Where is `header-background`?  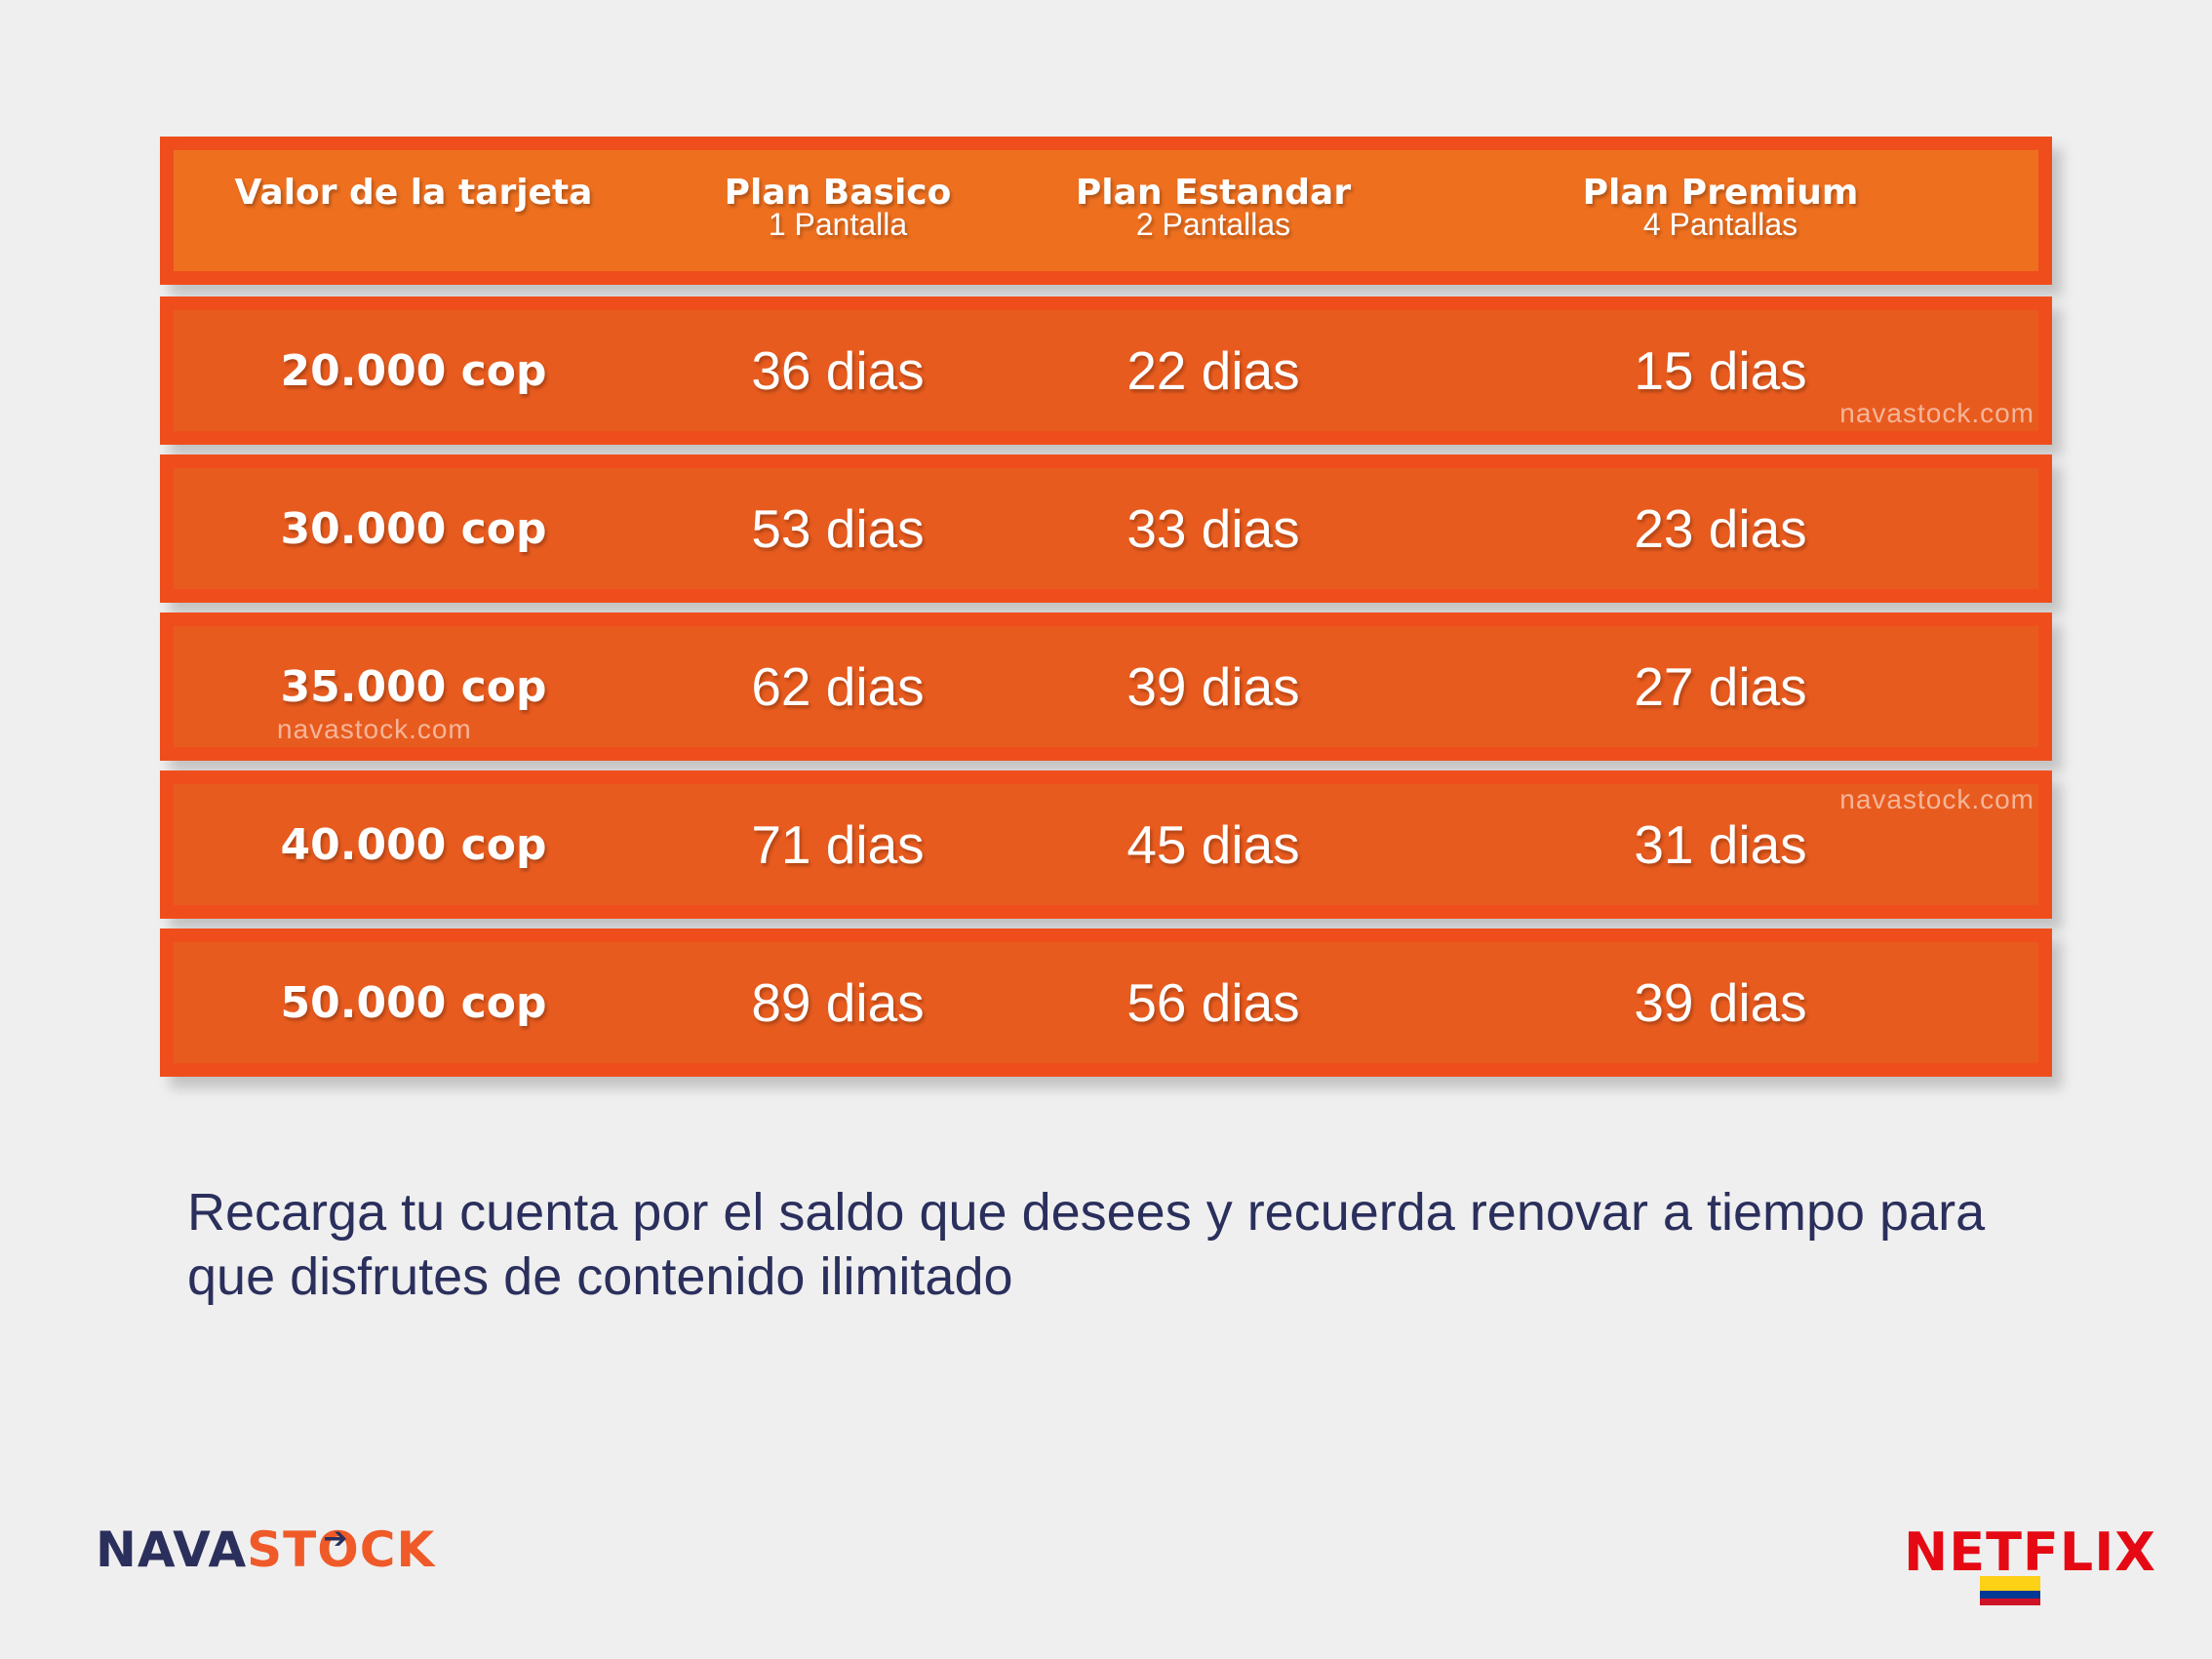 header-background is located at coordinates (1106, 210).